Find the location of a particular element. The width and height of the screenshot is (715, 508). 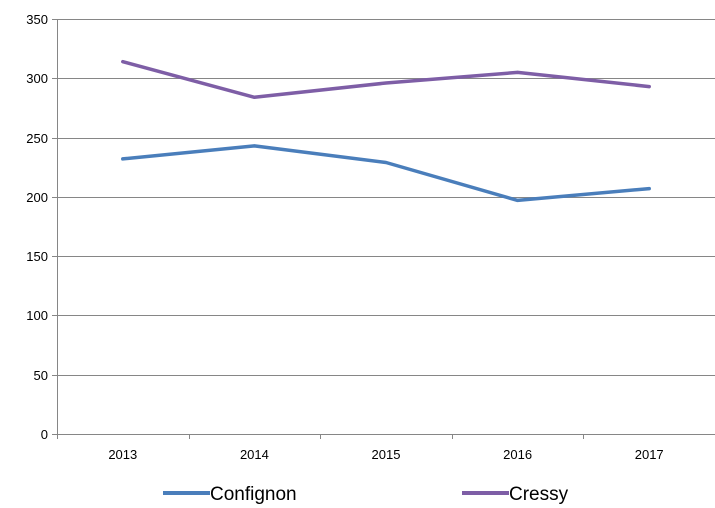

x-tick-label: 2015 is located at coordinates (386, 454).